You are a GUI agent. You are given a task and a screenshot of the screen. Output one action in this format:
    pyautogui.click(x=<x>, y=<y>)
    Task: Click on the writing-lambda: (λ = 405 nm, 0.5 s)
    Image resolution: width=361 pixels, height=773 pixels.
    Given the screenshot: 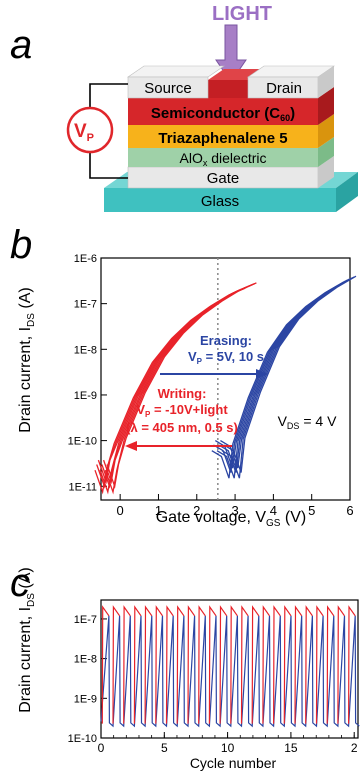 What is the action you would take?
    pyautogui.click(x=182, y=427)
    